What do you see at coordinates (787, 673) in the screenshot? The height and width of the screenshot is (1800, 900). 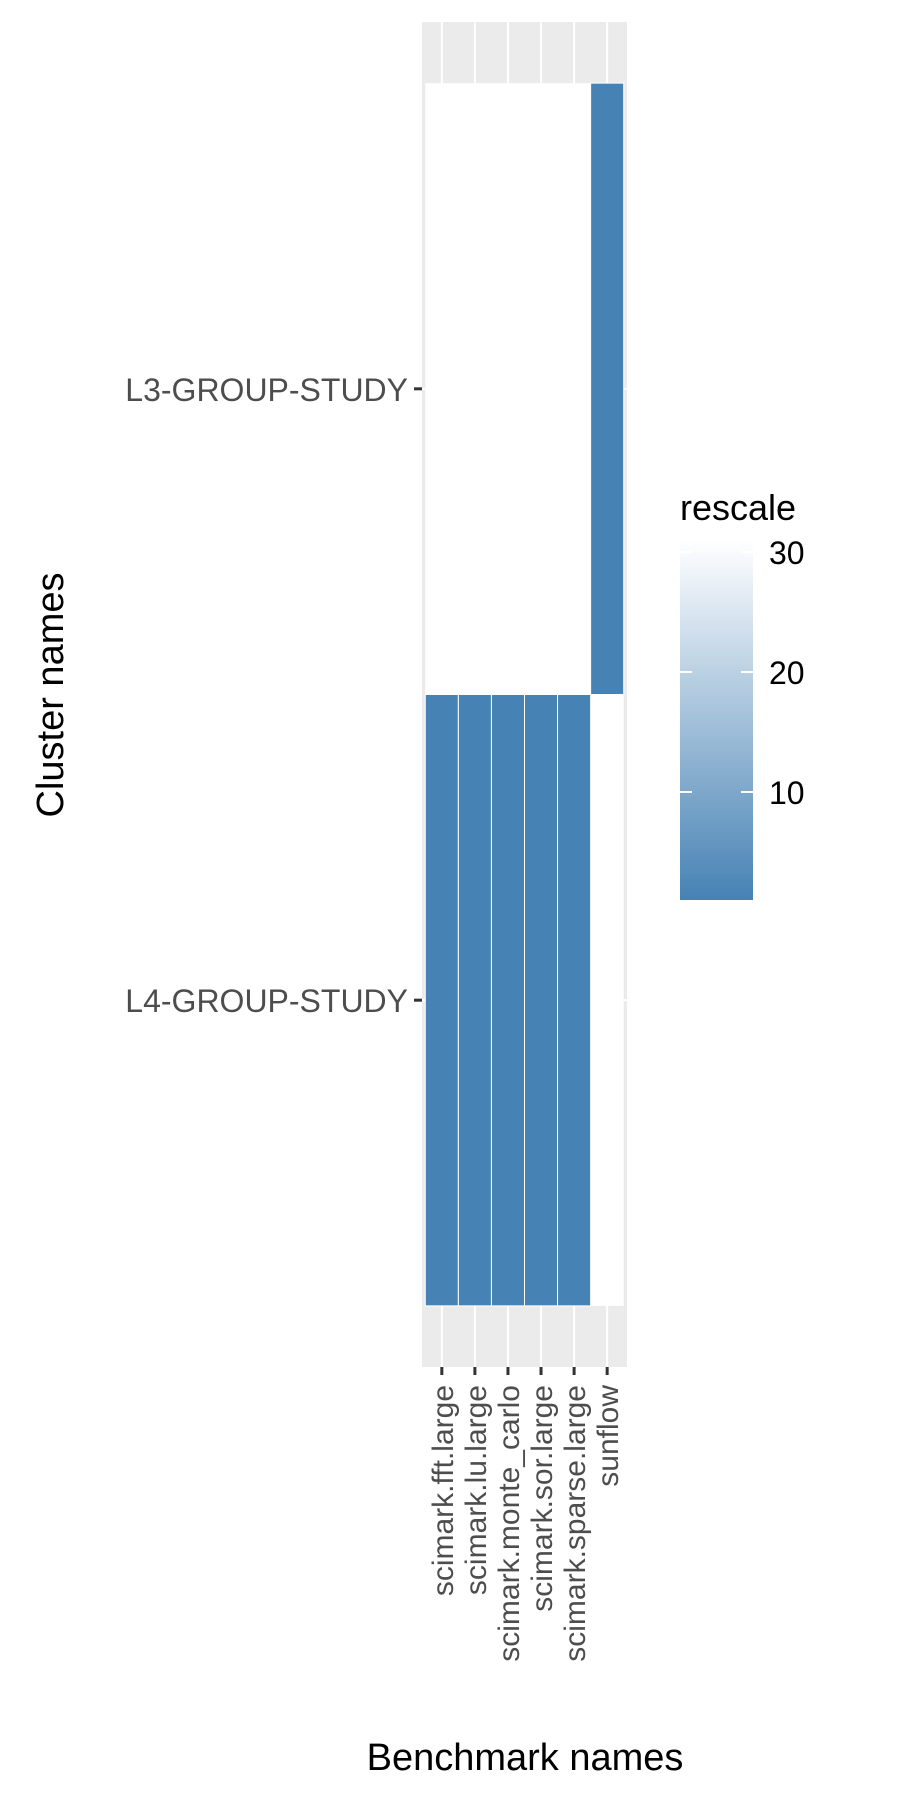 I see `legend-tick-label: 20` at bounding box center [787, 673].